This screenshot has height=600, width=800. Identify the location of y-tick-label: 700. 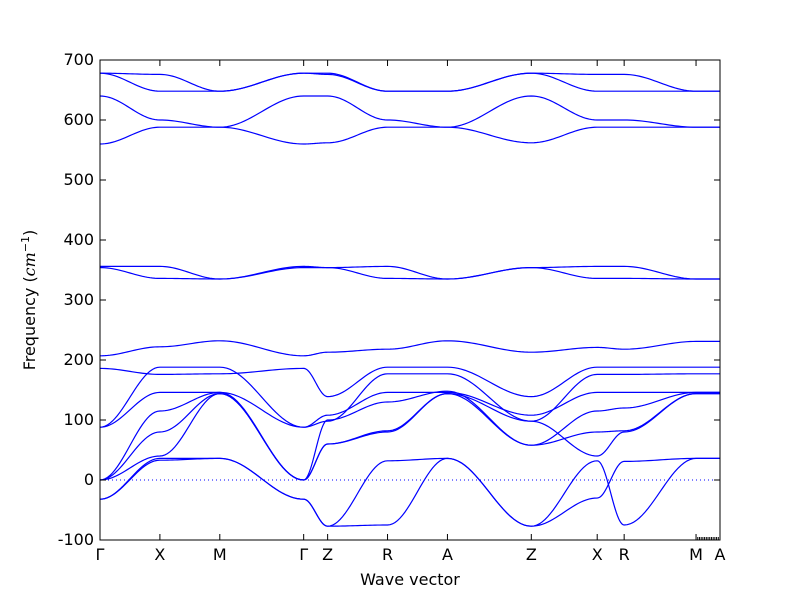
(78, 59).